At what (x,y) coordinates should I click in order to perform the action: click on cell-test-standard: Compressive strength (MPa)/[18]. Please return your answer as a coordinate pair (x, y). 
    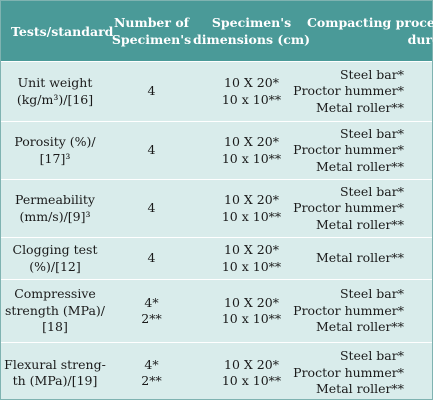
    Looking at the image, I should click on (55, 311).